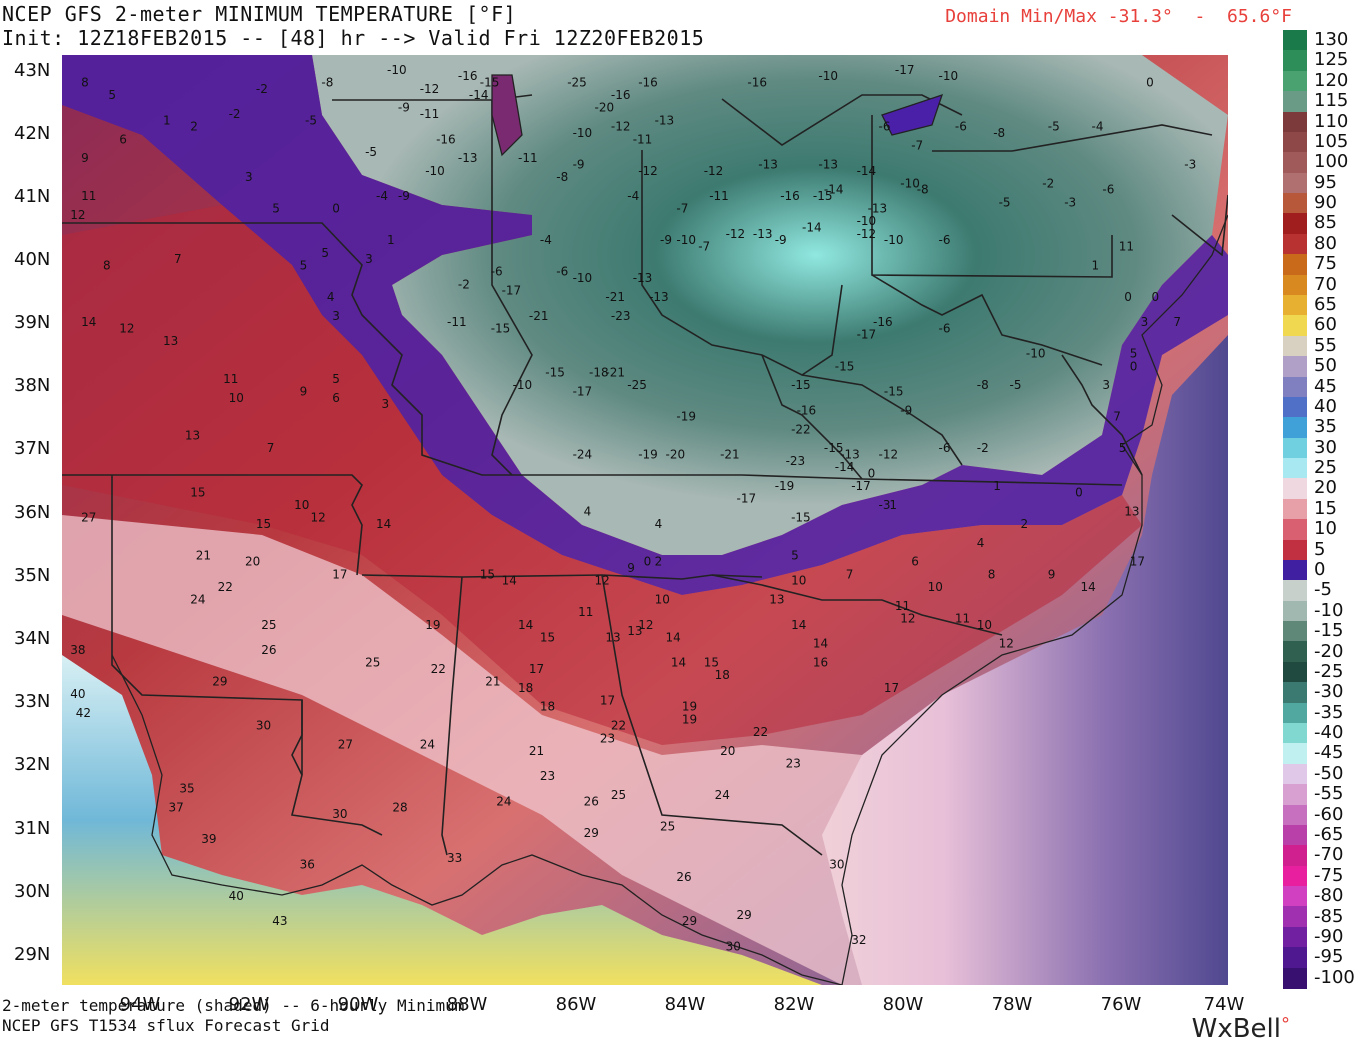  I want to click on lon-label-88w: 88W, so click(467, 1004).